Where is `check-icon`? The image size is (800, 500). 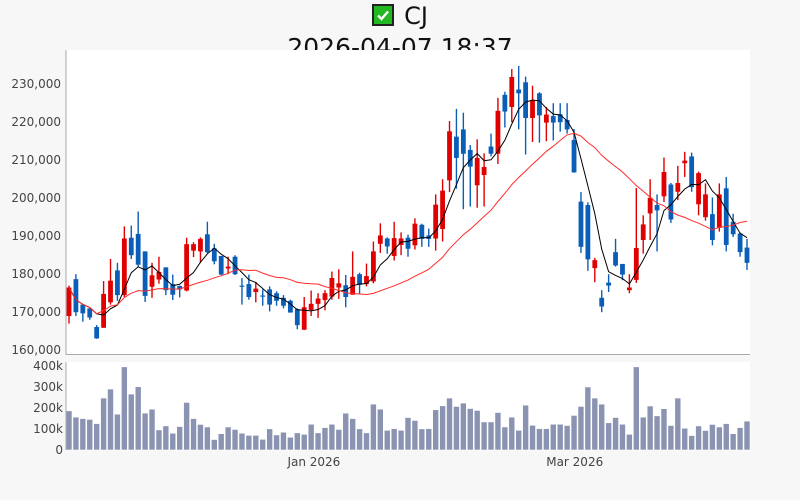 check-icon is located at coordinates (383, 15).